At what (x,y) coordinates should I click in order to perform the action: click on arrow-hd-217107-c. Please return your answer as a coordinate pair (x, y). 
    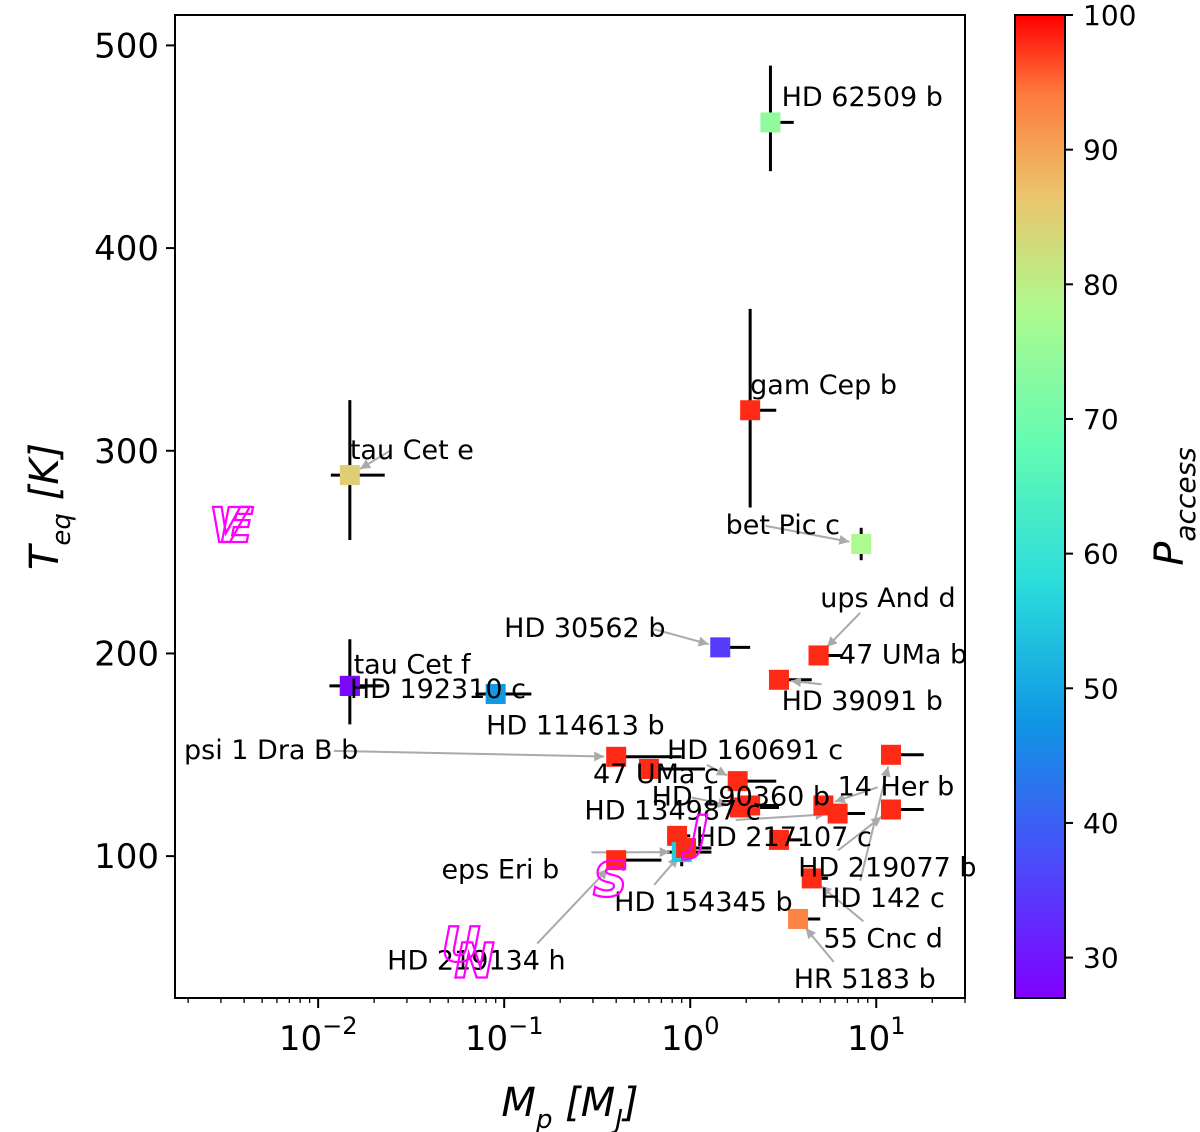
    Looking at the image, I should click on (780, 817).